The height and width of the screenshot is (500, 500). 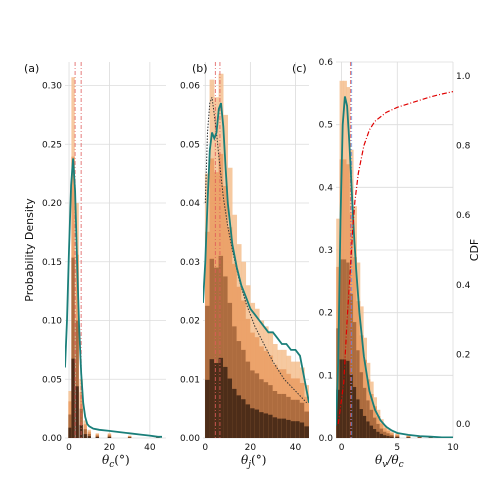 What do you see at coordinates (190, 439) in the screenshot?
I see `y-tick-label-b-0: 0.00` at bounding box center [190, 439].